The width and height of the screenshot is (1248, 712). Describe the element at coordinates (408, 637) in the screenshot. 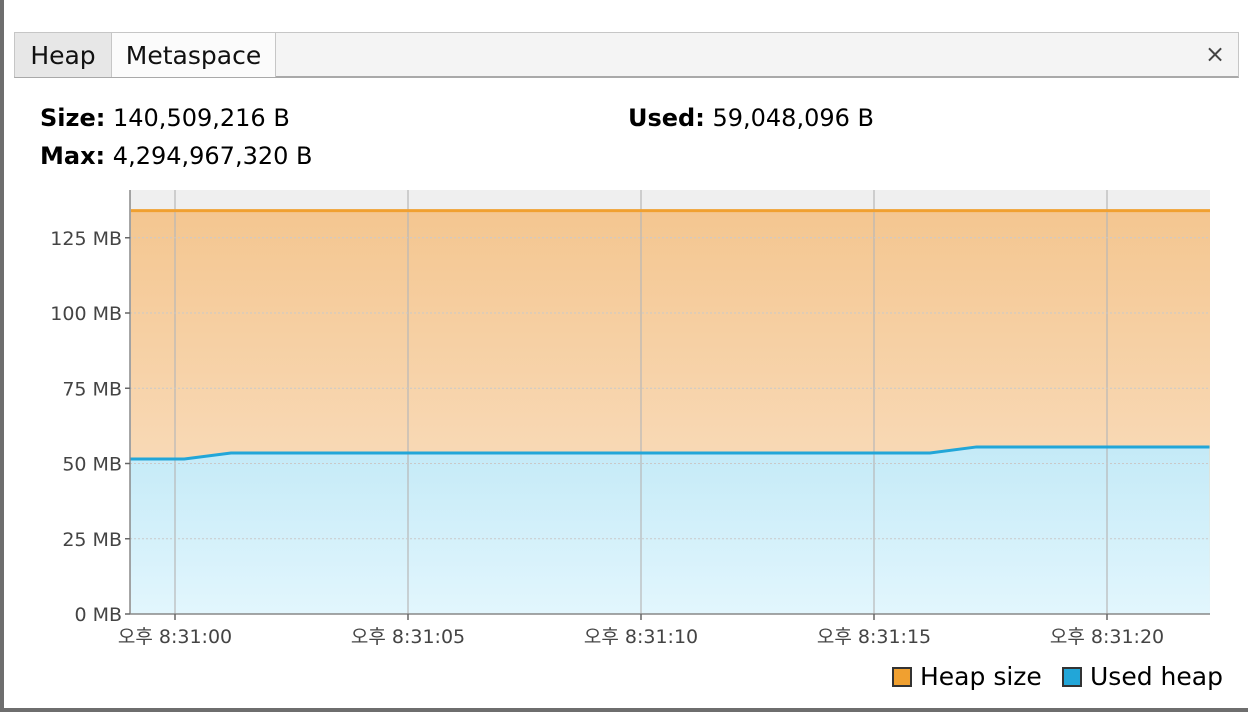

I see `x-tick-label: 오후 8:31:05` at that location.